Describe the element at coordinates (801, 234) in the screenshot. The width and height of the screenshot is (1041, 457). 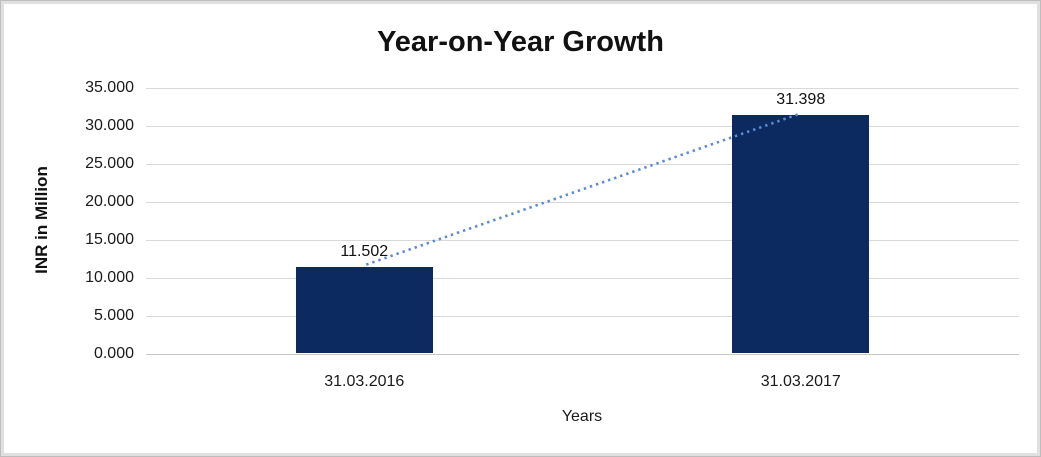
I see `bar-31.03.2017` at that location.